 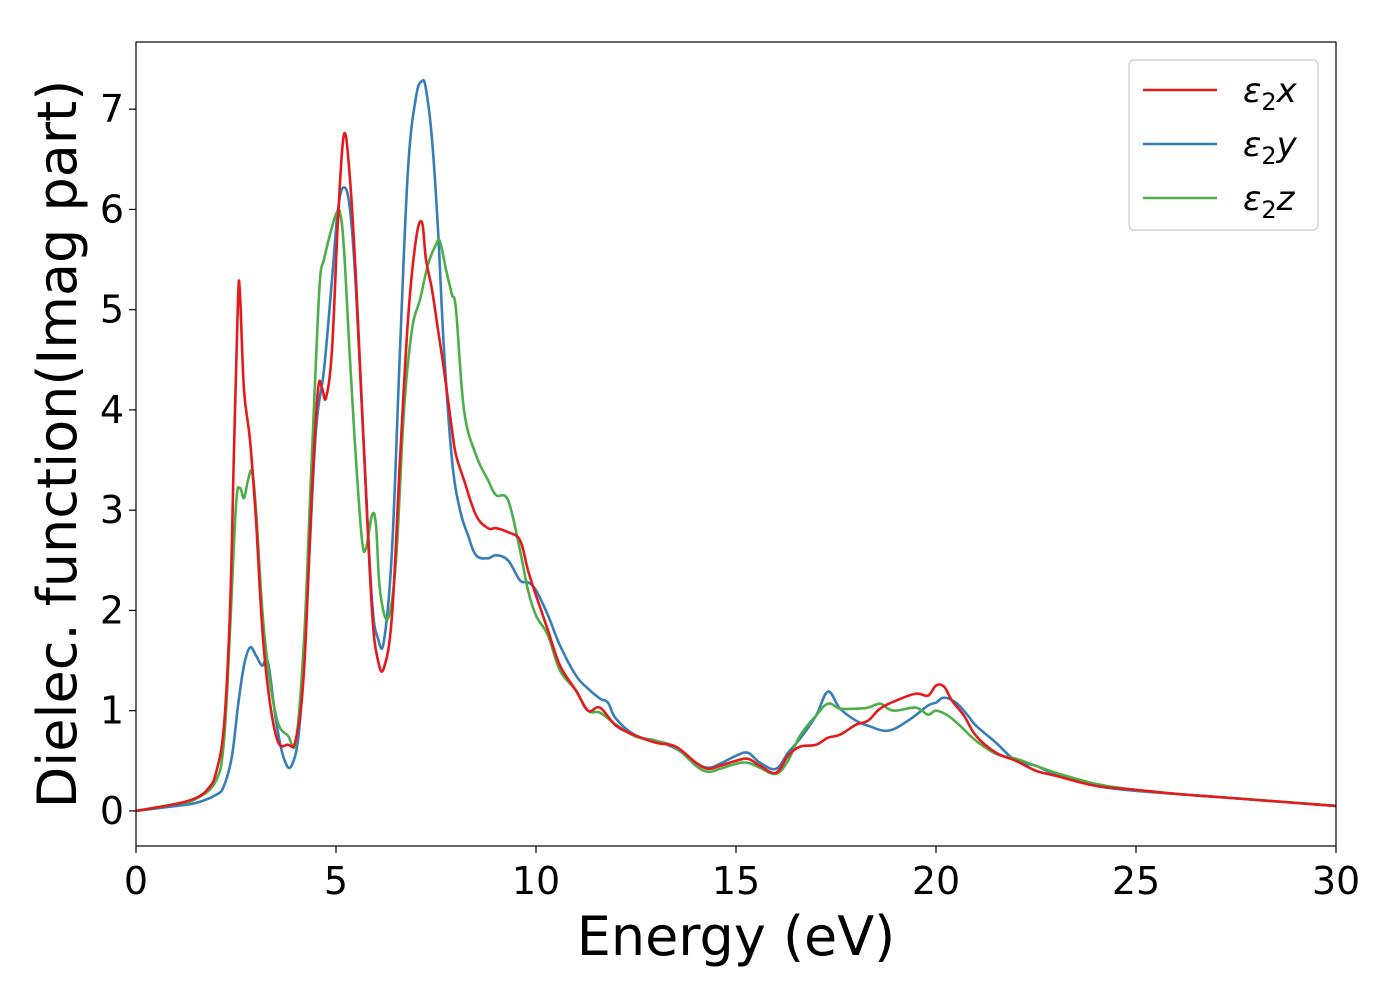 What do you see at coordinates (112, 109) in the screenshot?
I see `y-tick-label: 7` at bounding box center [112, 109].